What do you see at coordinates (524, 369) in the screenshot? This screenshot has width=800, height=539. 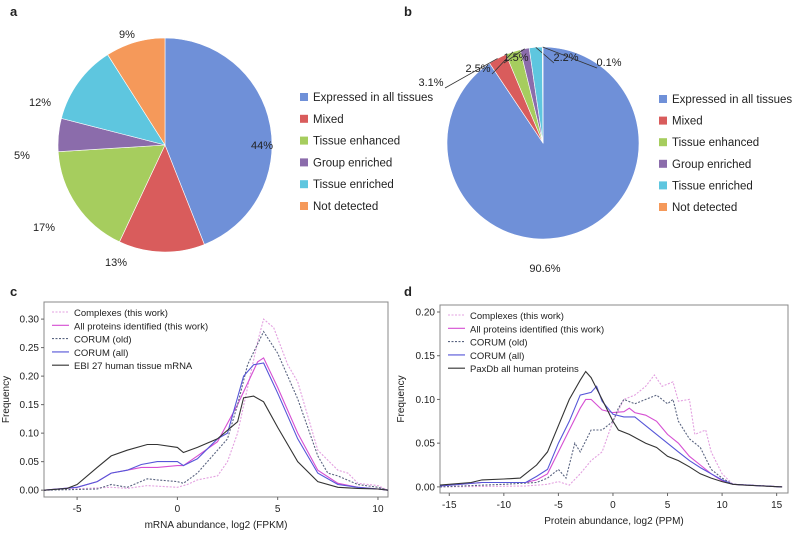 I see `legend-label: PaxDb all human proteins` at bounding box center [524, 369].